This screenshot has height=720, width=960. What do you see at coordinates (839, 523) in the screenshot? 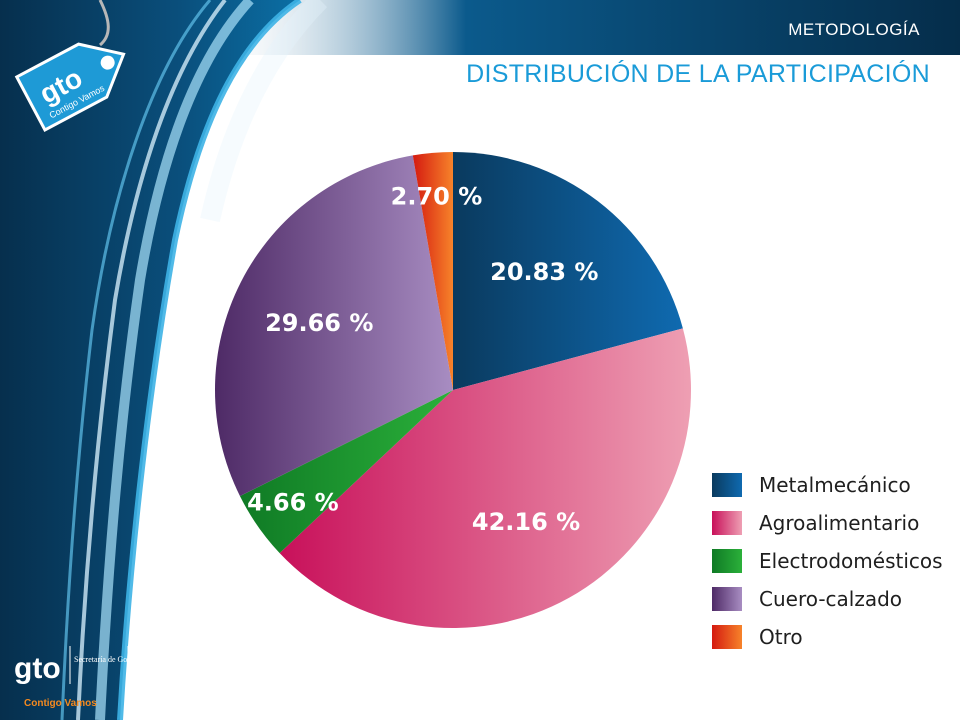
I see `legend-label: Agroalimentario` at bounding box center [839, 523].